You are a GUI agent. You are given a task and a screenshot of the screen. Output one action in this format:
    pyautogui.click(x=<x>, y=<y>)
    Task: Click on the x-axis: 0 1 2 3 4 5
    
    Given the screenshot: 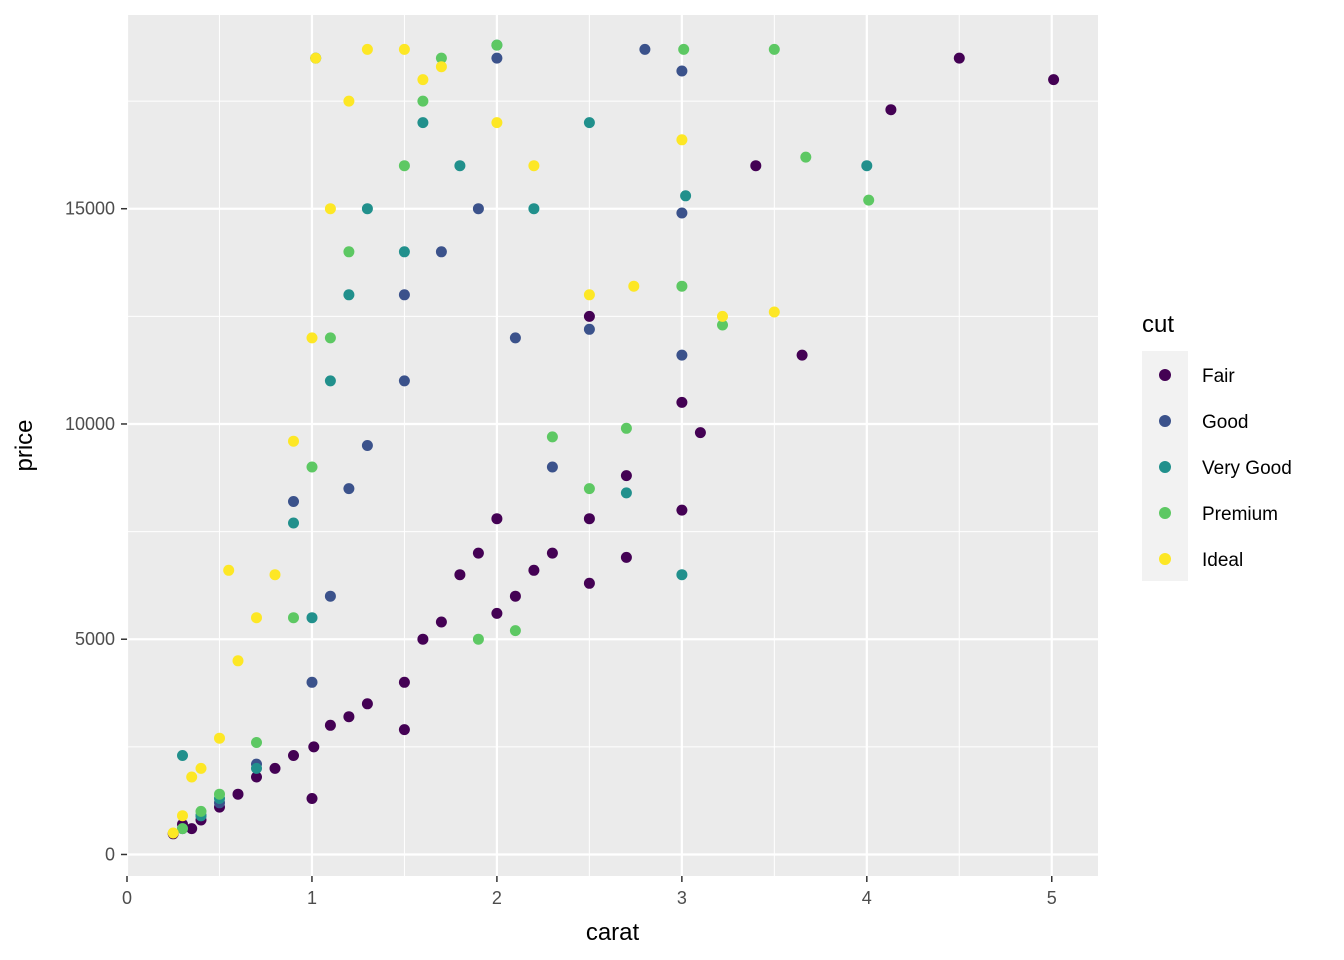 What is the action you would take?
    pyautogui.click(x=589, y=892)
    